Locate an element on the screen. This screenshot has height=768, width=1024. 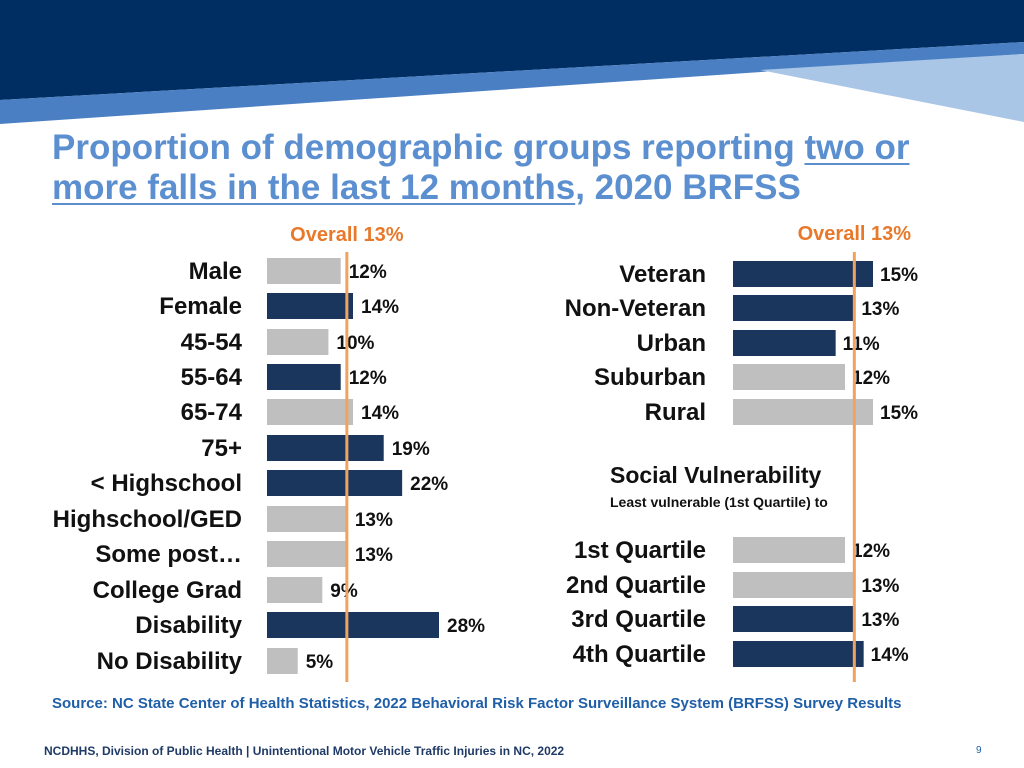
category-label: Veteran is located at coordinates (662, 274).